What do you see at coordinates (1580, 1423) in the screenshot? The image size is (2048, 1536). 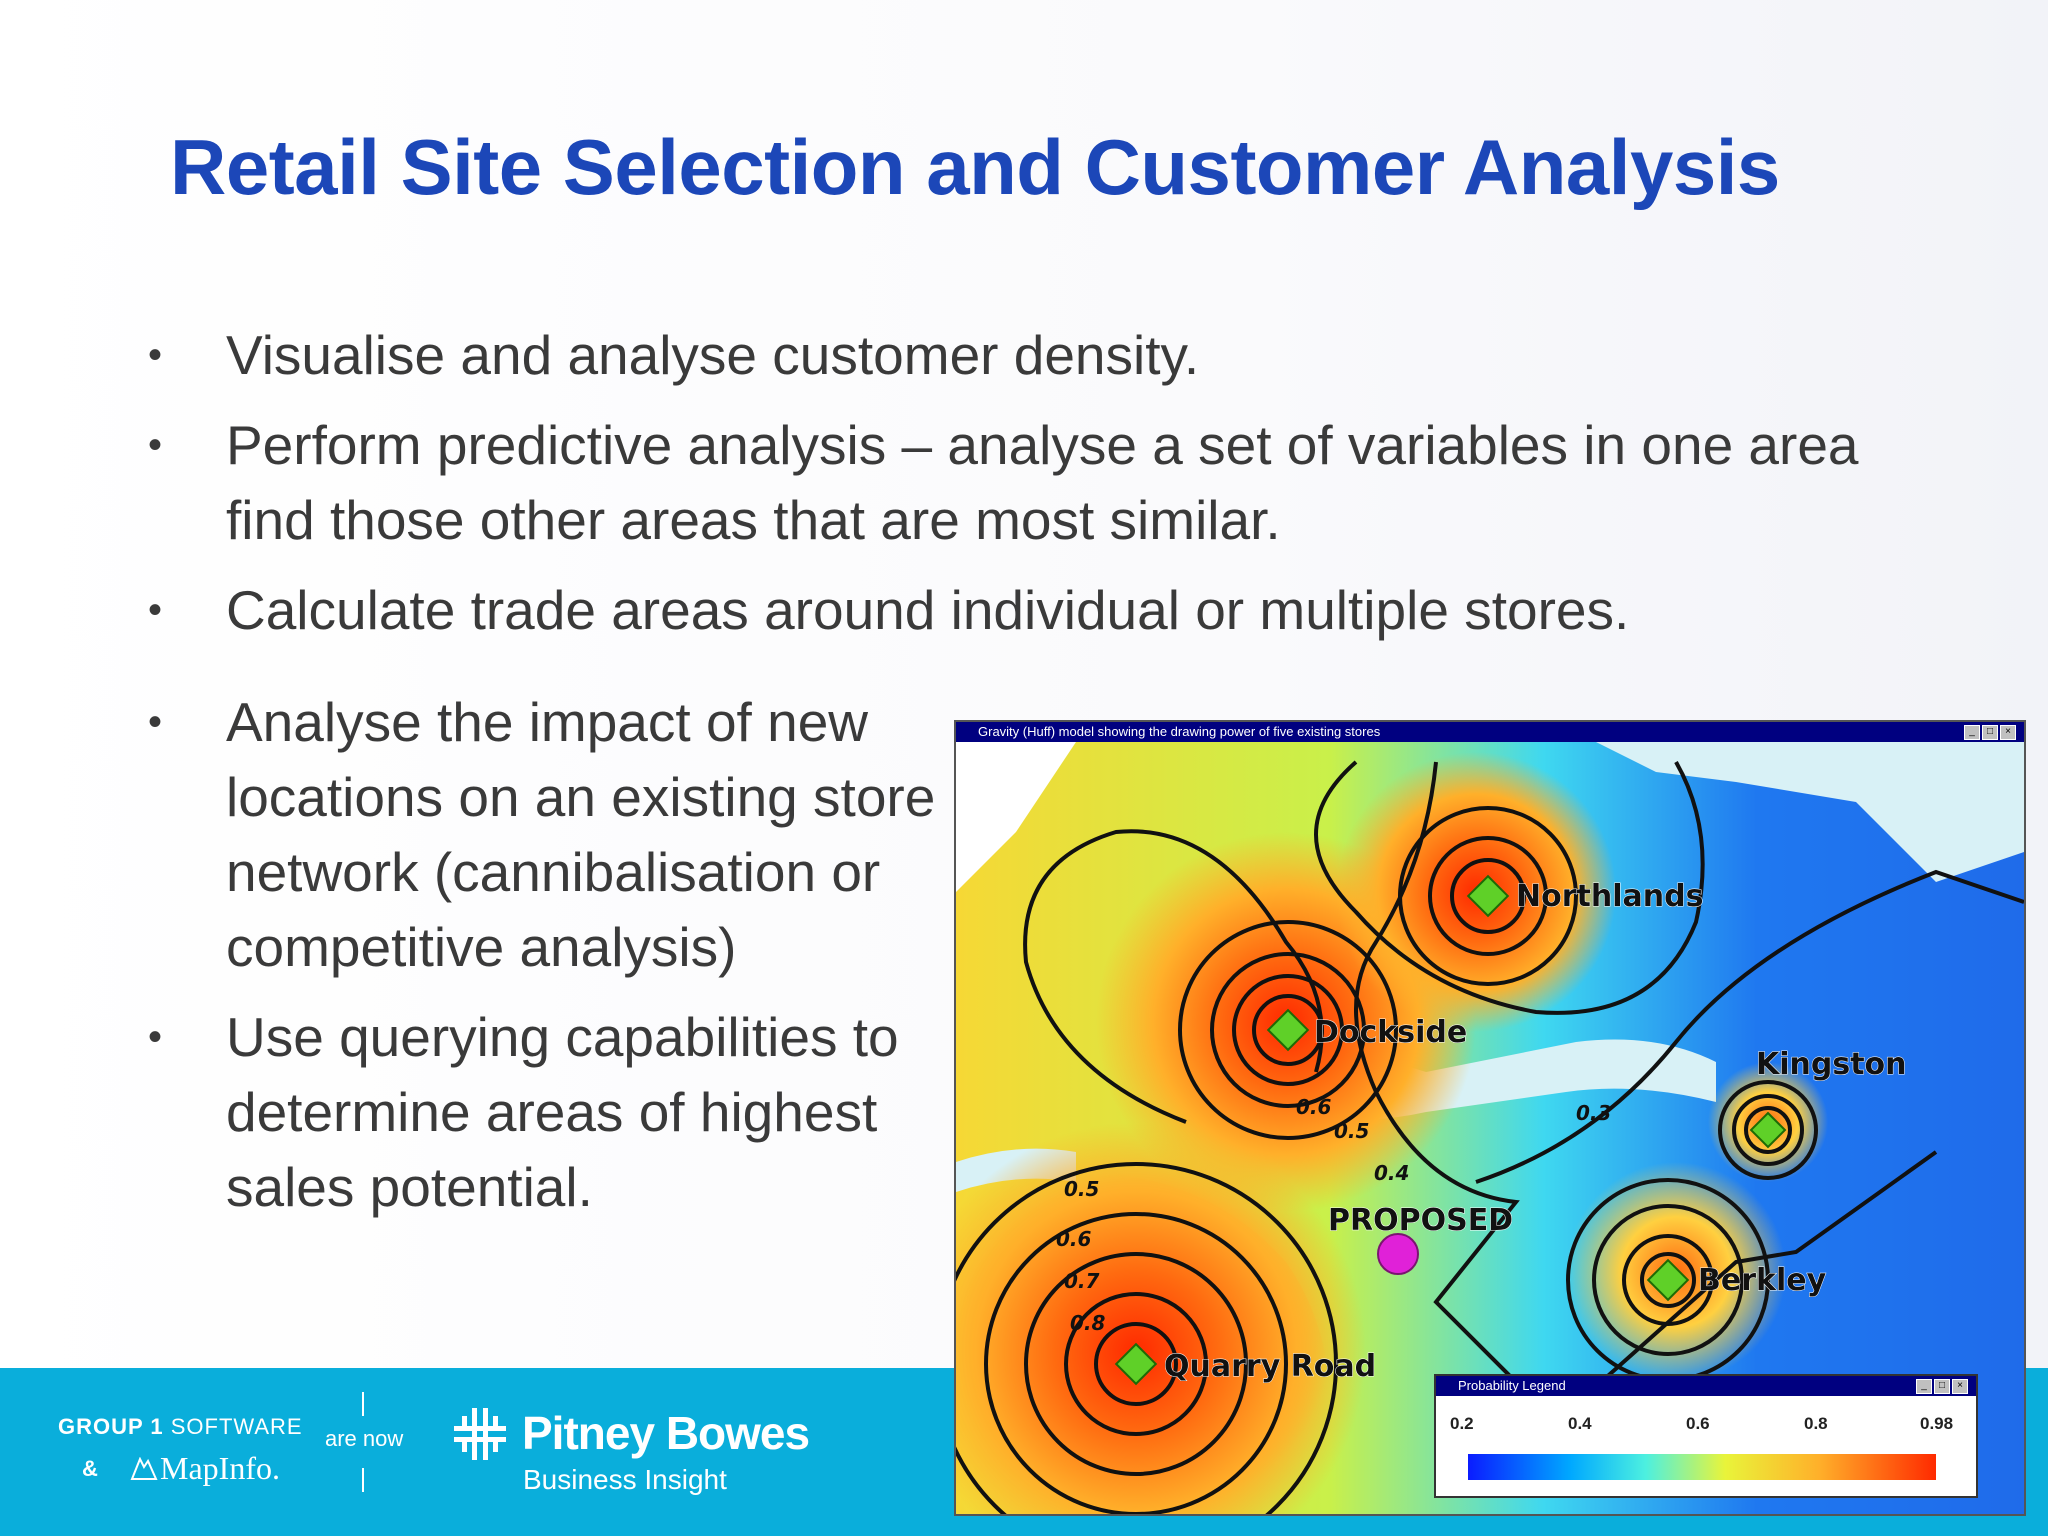 I see `legend-tick: 0.4` at bounding box center [1580, 1423].